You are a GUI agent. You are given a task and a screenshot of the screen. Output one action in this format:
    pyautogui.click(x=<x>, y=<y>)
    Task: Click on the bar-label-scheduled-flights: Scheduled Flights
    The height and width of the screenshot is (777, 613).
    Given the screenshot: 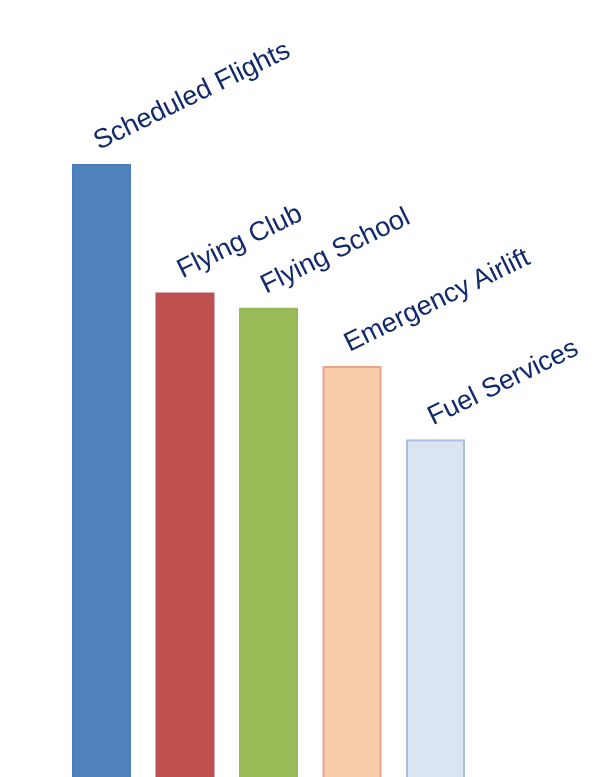 What is the action you would take?
    pyautogui.click(x=191, y=94)
    